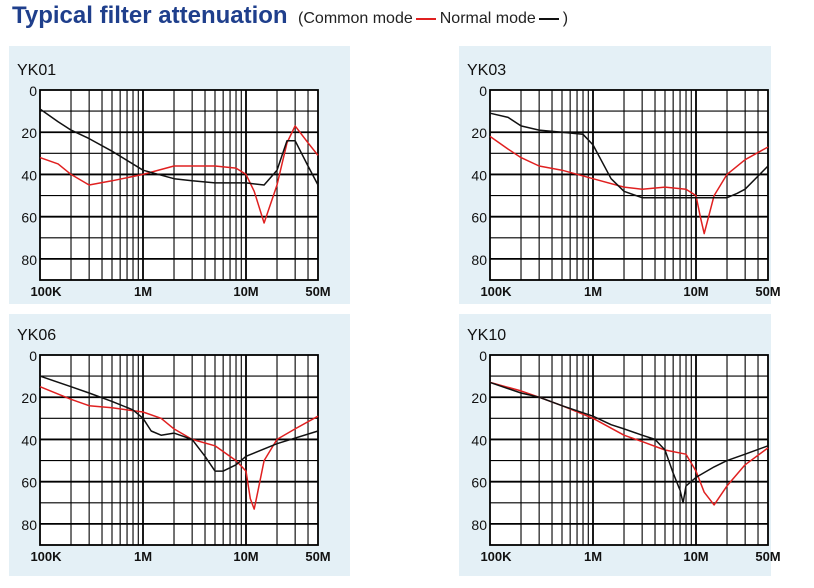 The image size is (814, 588). I want to click on legend-paren-close: ), so click(565, 18).